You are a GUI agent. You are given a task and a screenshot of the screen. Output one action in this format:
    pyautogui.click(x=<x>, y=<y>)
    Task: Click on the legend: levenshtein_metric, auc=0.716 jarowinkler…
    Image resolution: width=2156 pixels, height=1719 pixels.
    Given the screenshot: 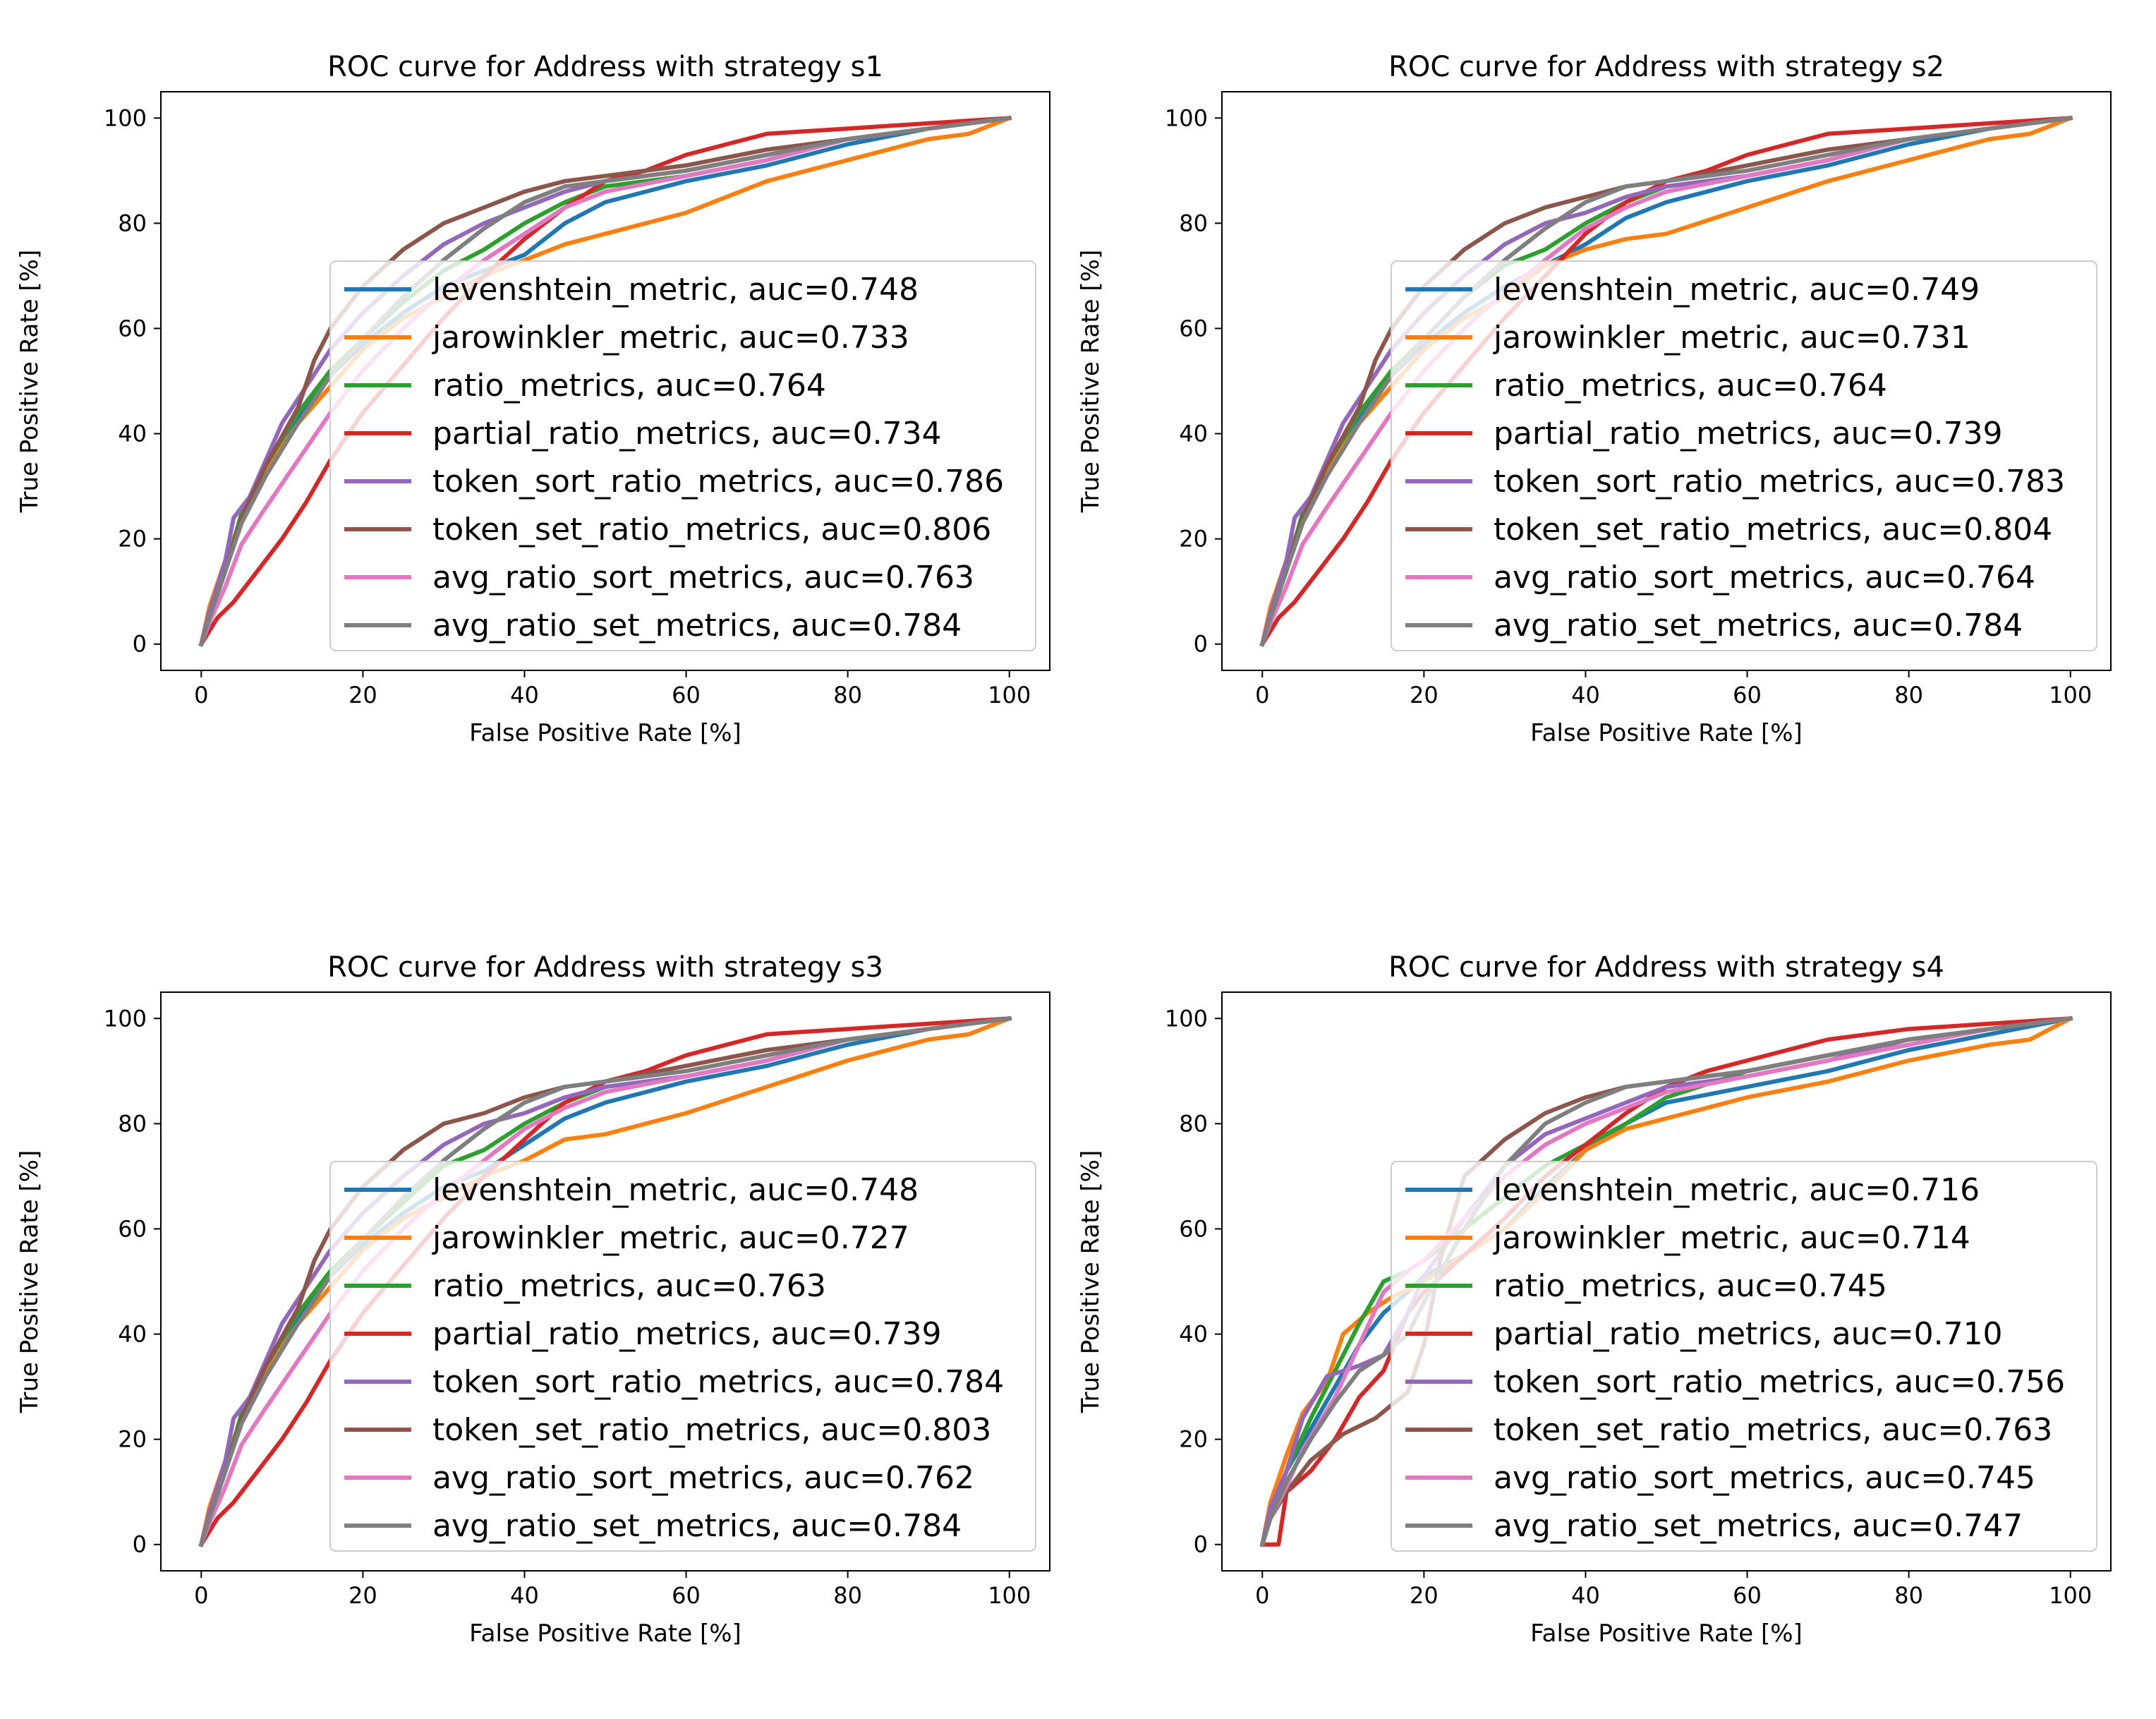 What is the action you would take?
    pyautogui.click(x=1744, y=1356)
    